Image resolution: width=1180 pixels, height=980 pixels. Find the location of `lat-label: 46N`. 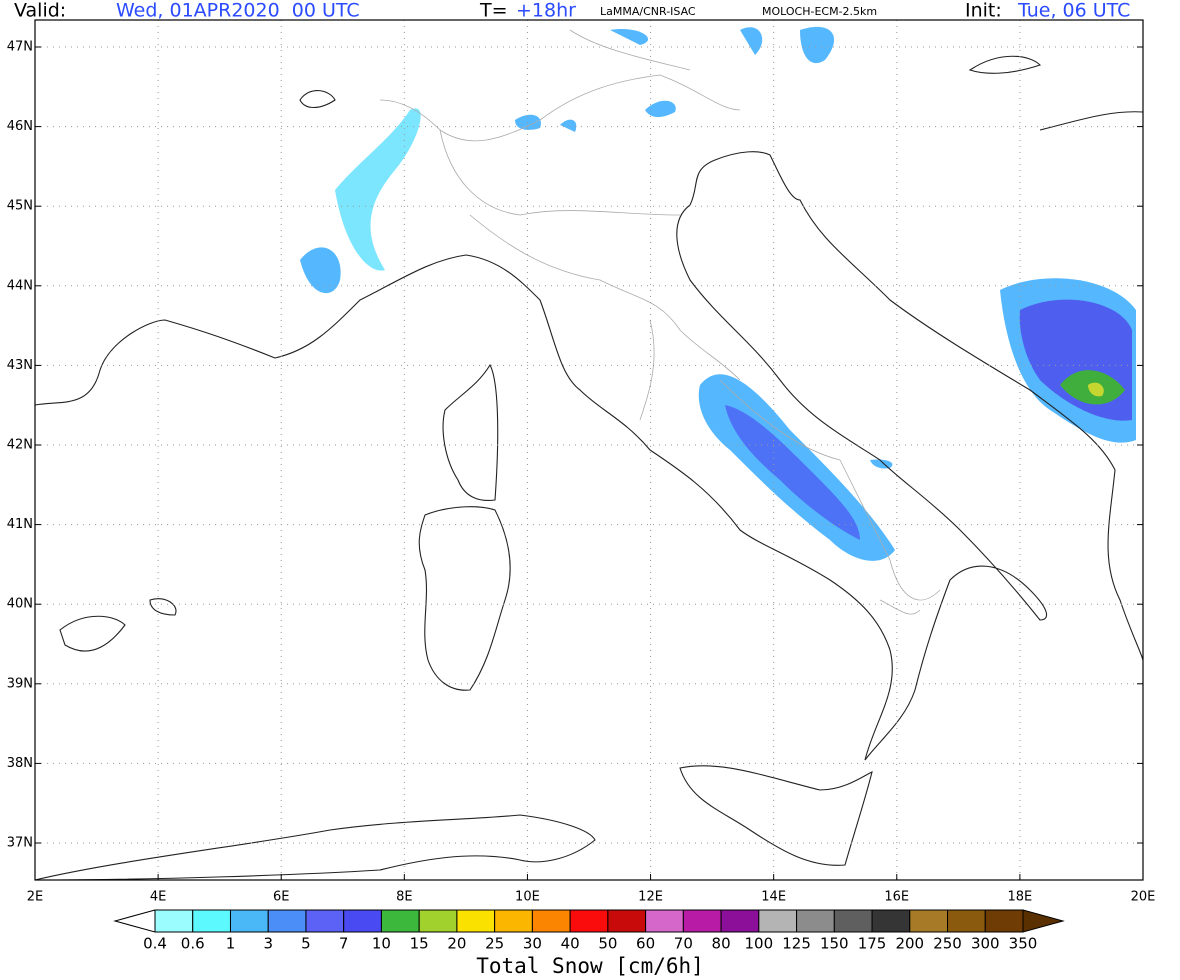

lat-label: 46N is located at coordinates (20, 126).